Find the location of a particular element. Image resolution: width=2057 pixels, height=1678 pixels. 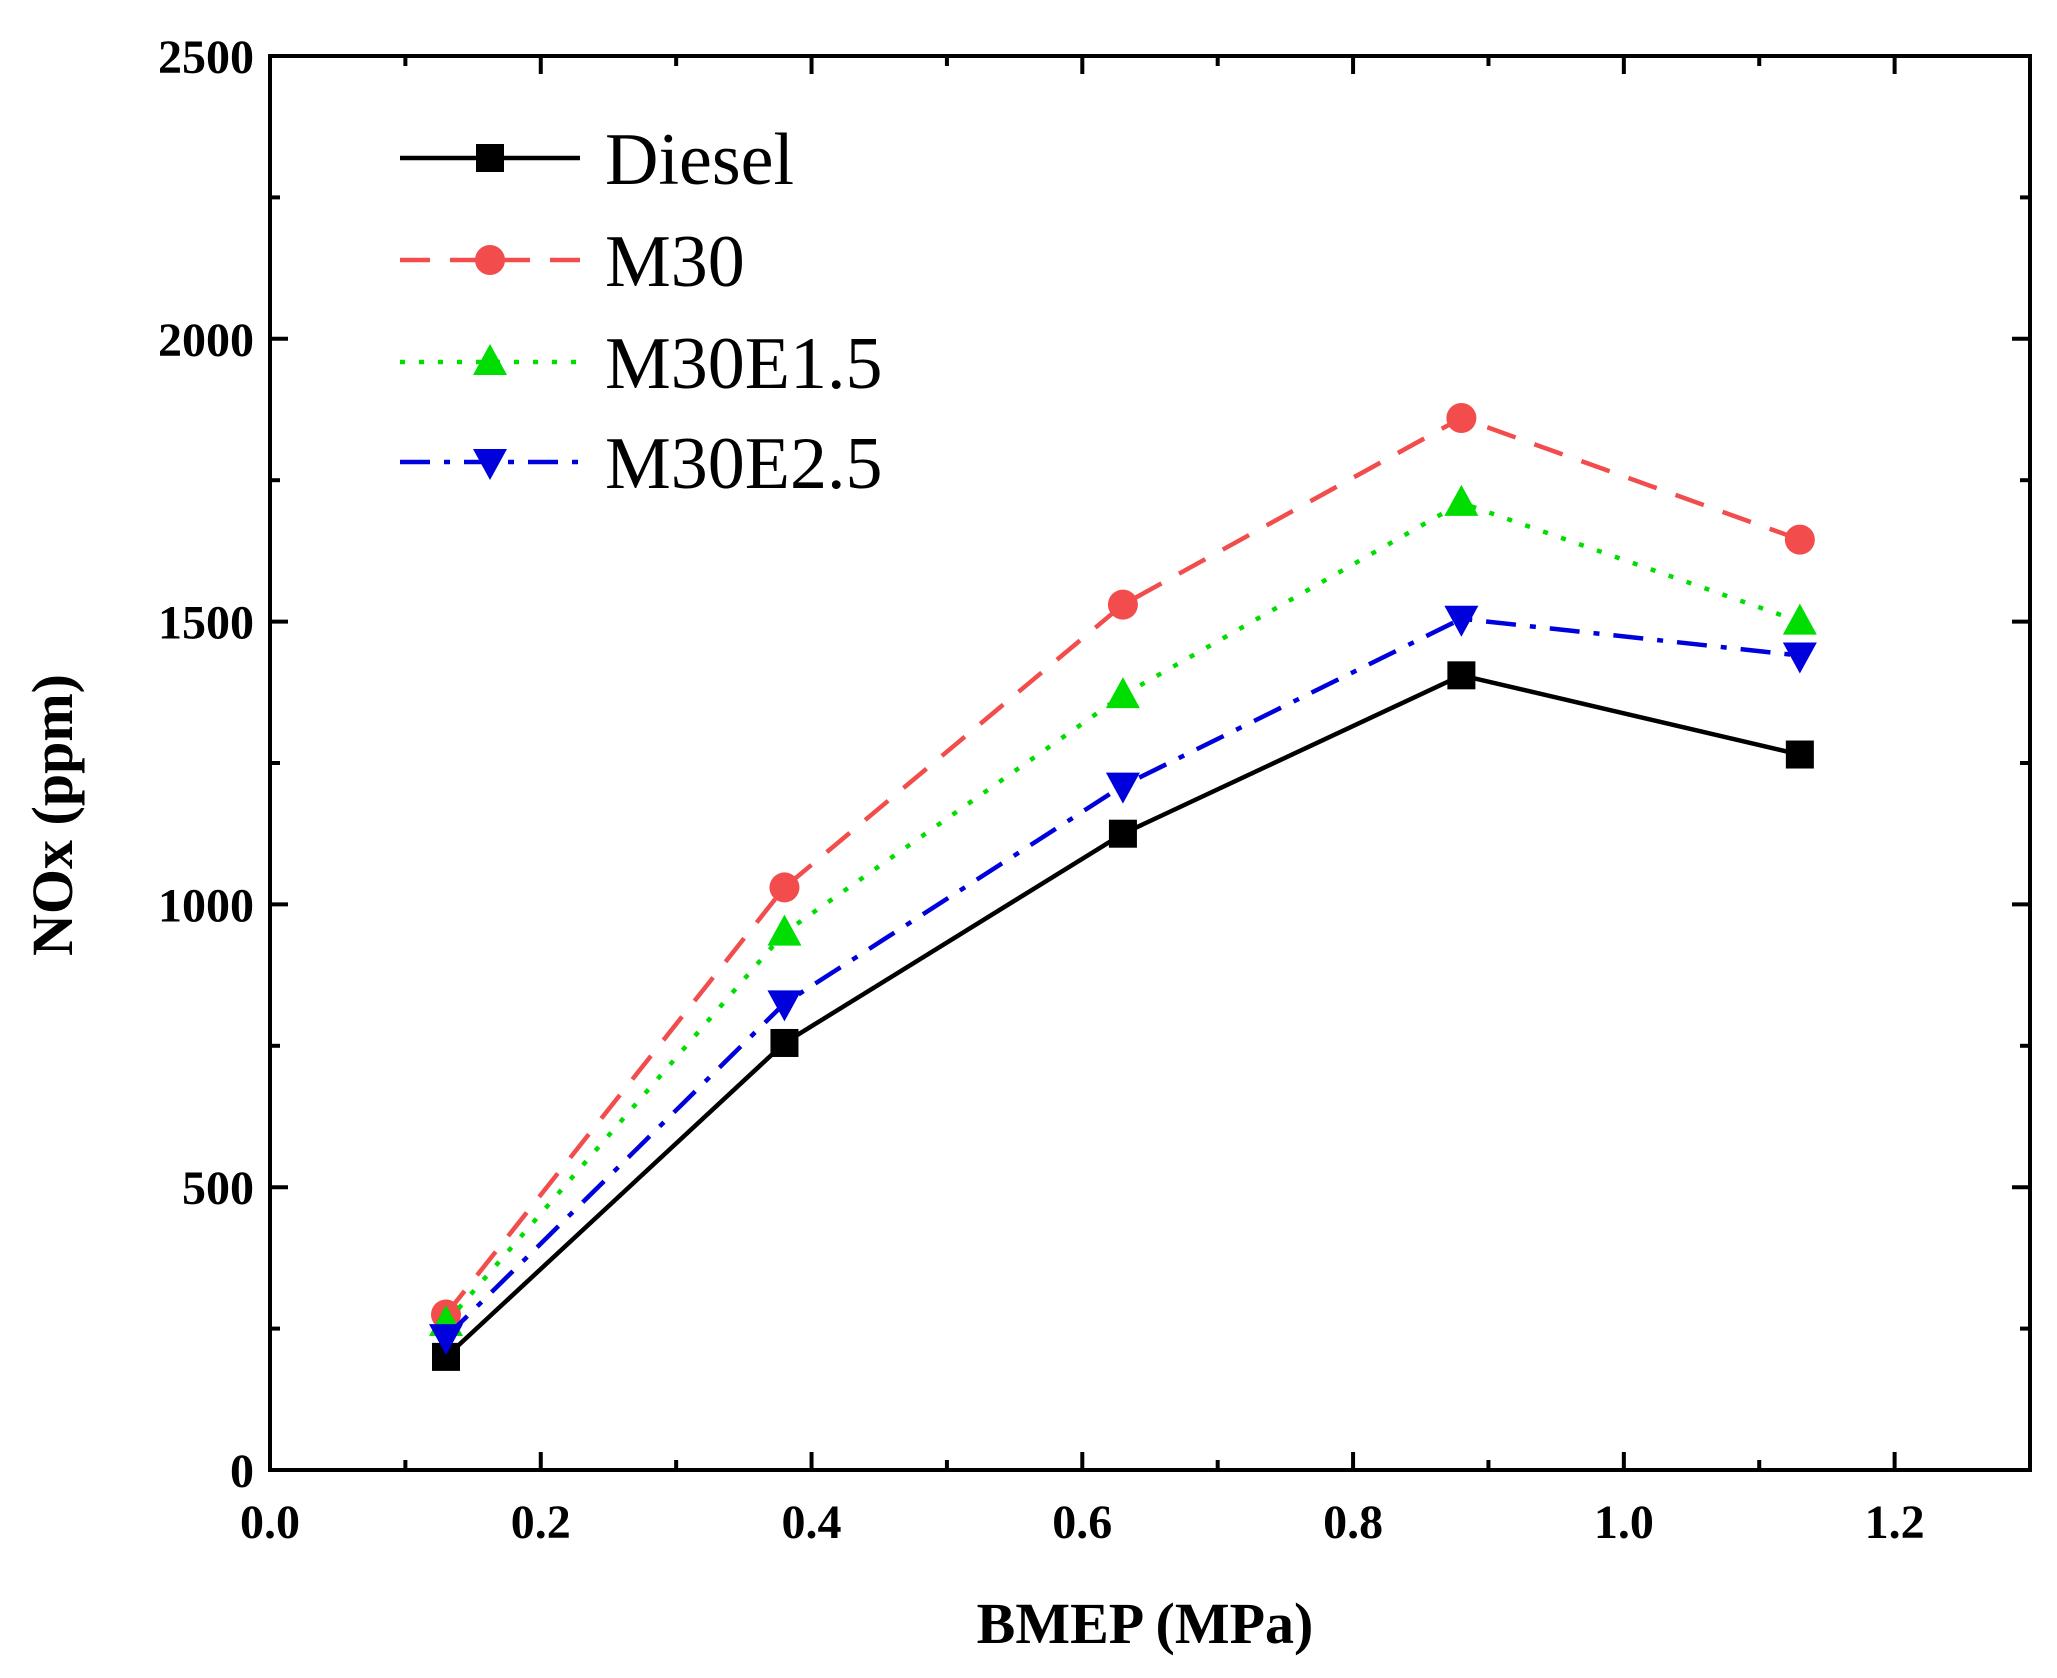

x-tick-label: 0.8 is located at coordinates (1353, 1522).